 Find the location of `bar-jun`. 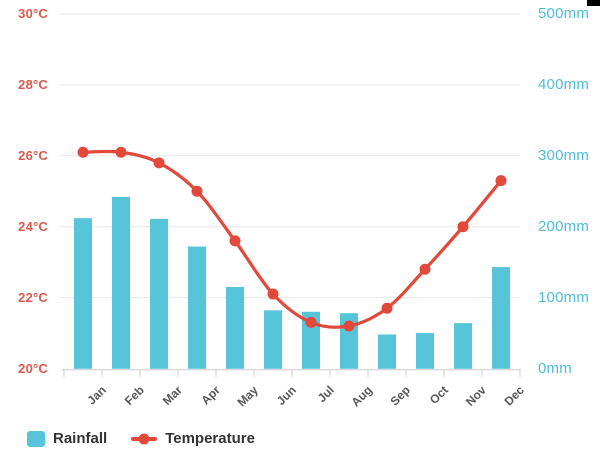

bar-jun is located at coordinates (273, 339).